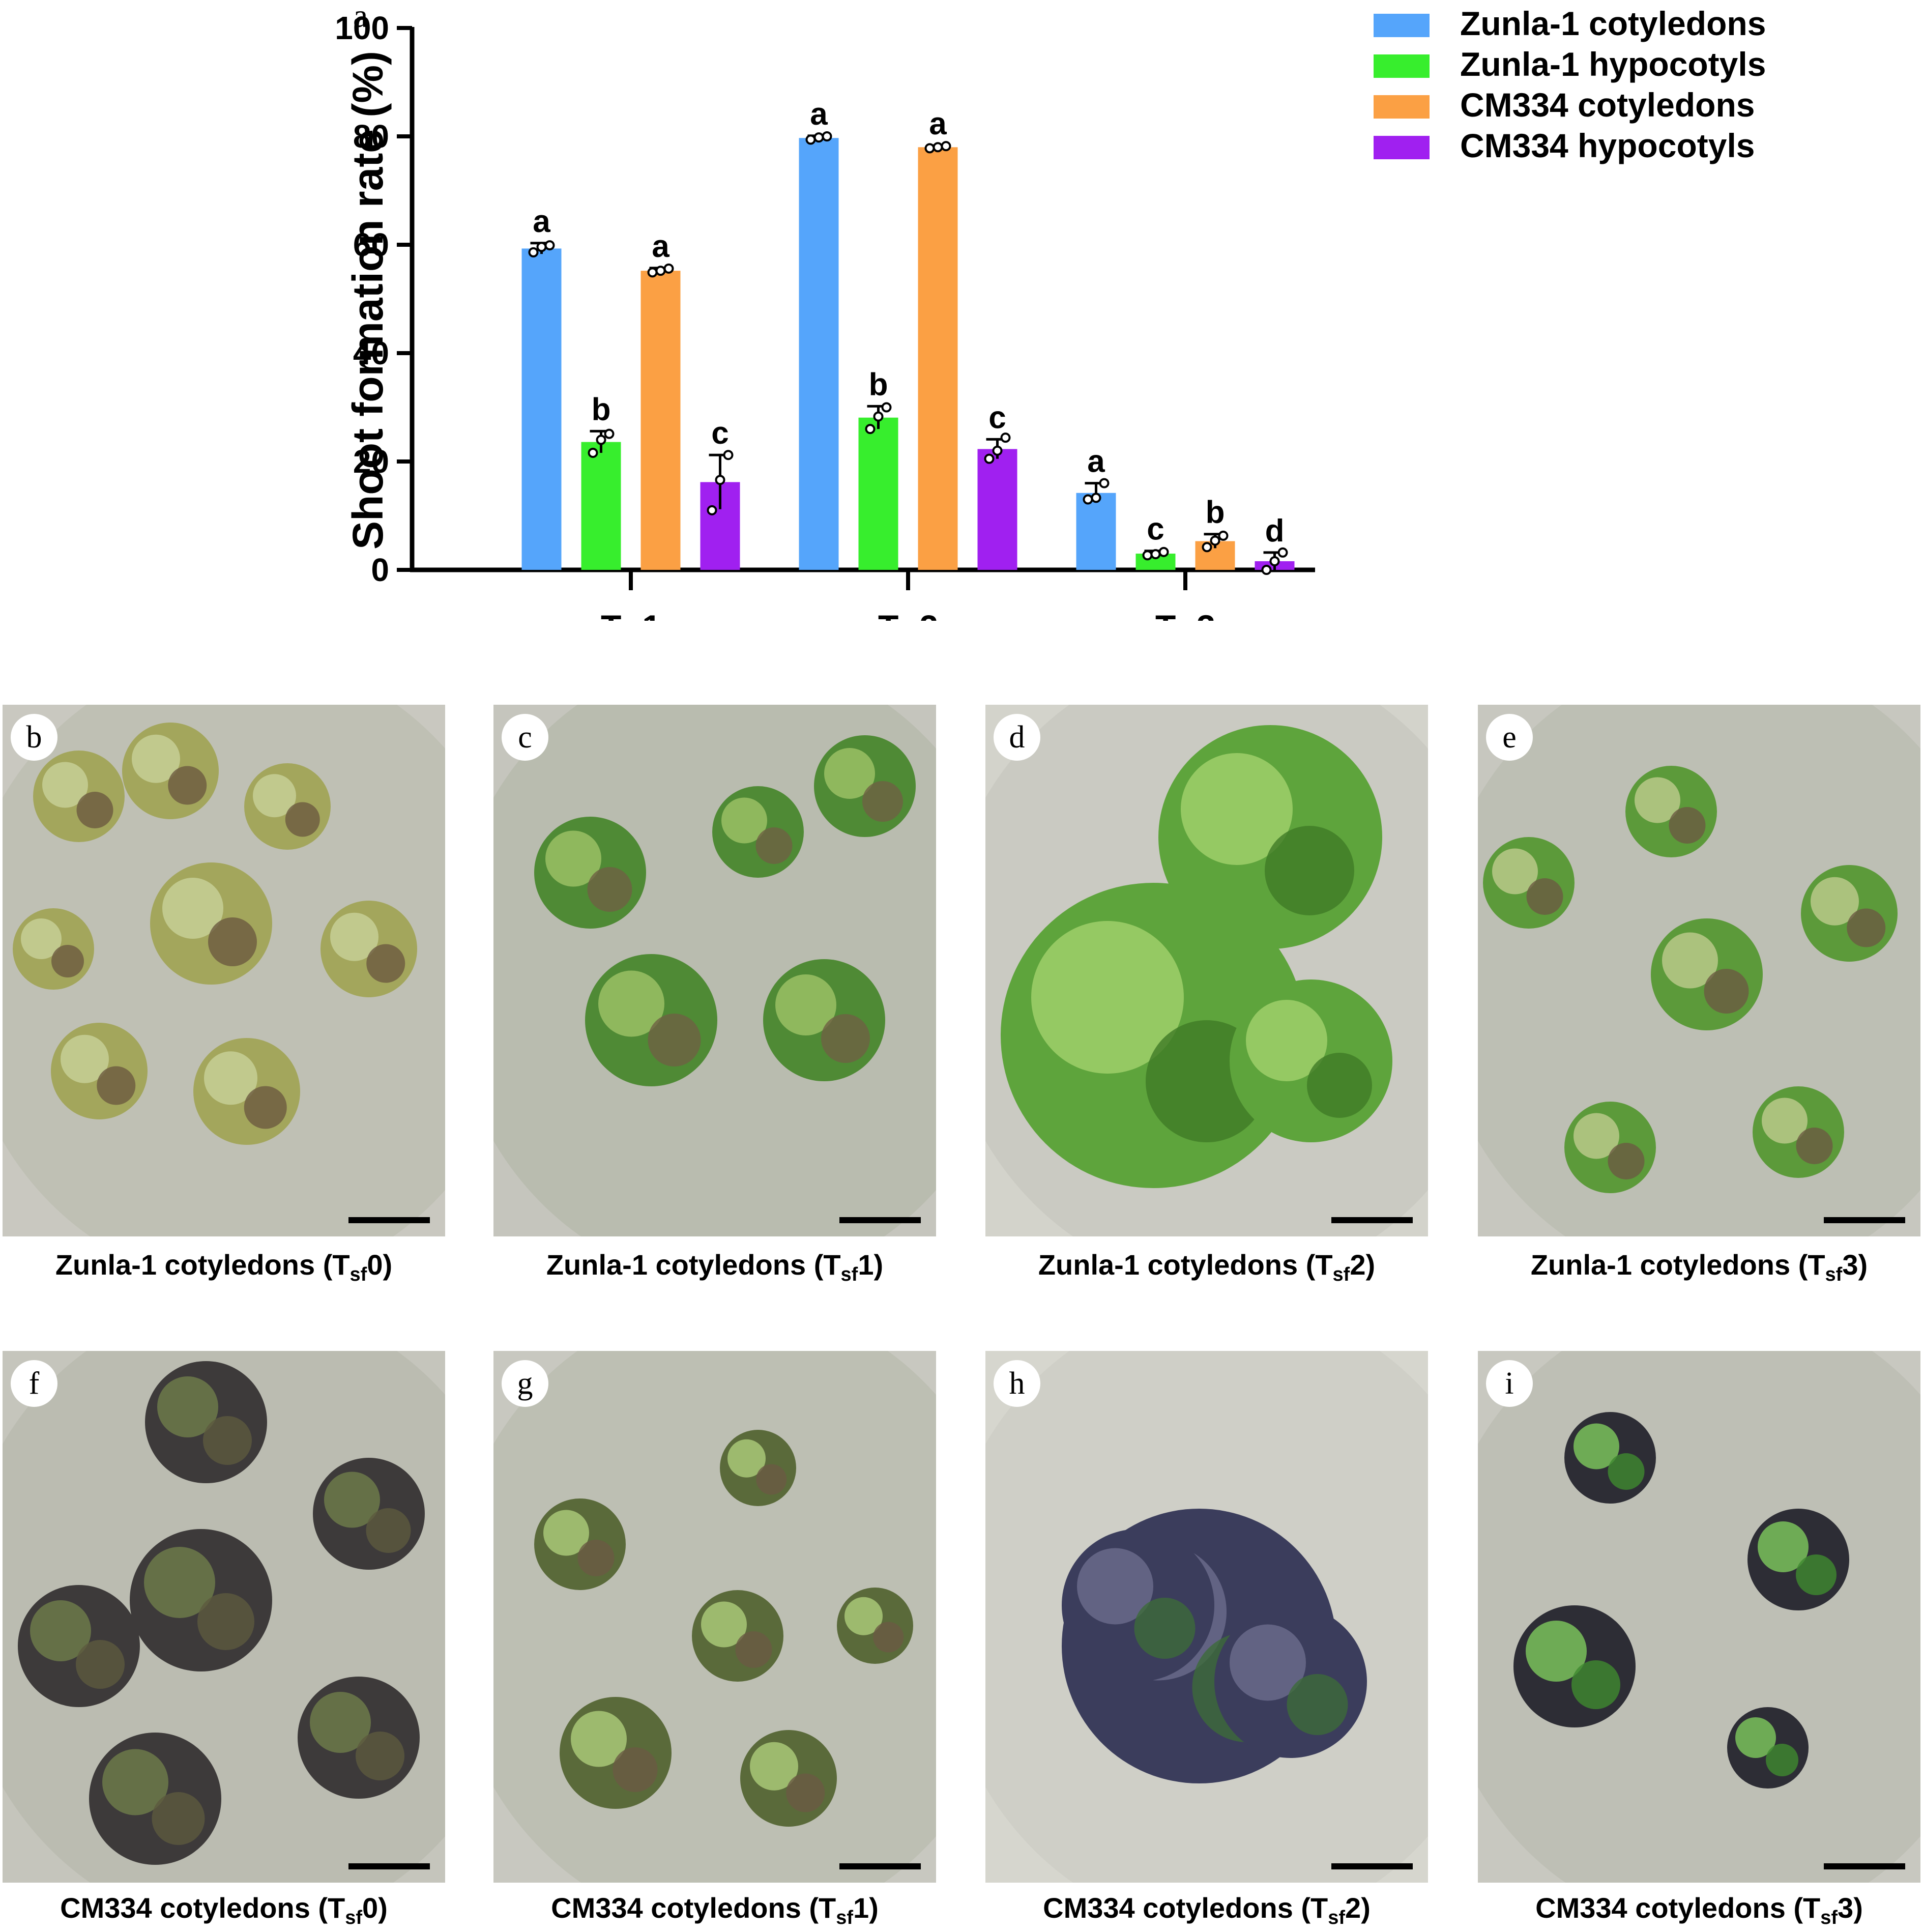 The height and width of the screenshot is (1932, 1923). I want to click on y-tick-label: 40, so click(371, 353).